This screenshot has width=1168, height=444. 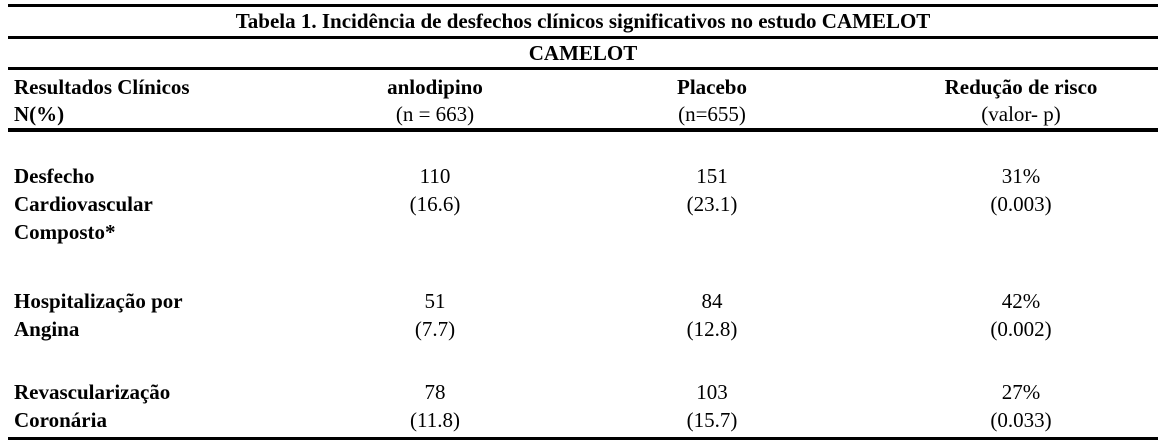 What do you see at coordinates (712, 406) in the screenshot?
I see `placebo-value-cell: 103 (15.7)` at bounding box center [712, 406].